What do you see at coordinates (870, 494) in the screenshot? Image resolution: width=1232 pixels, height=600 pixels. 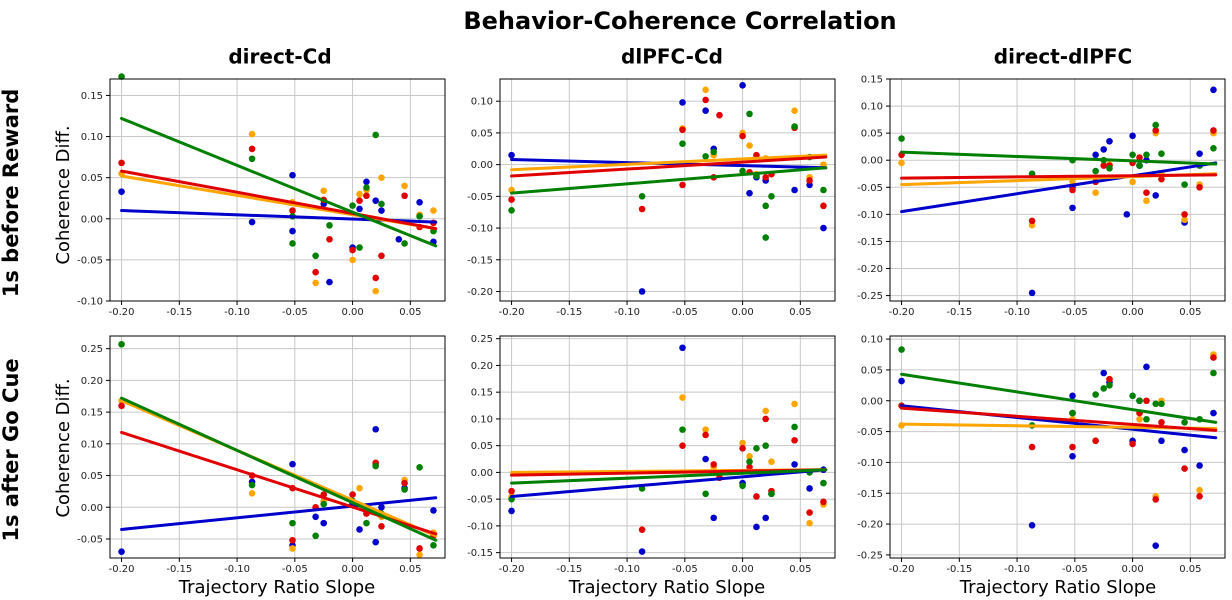 I see `y-tick-label: -0.15` at bounding box center [870, 494].